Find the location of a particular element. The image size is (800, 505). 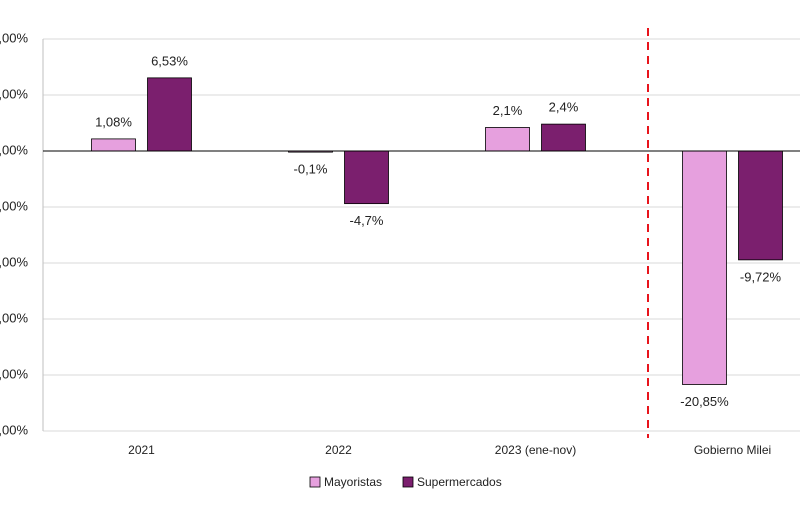

y-tick-label: -15,00% is located at coordinates (14, 317).